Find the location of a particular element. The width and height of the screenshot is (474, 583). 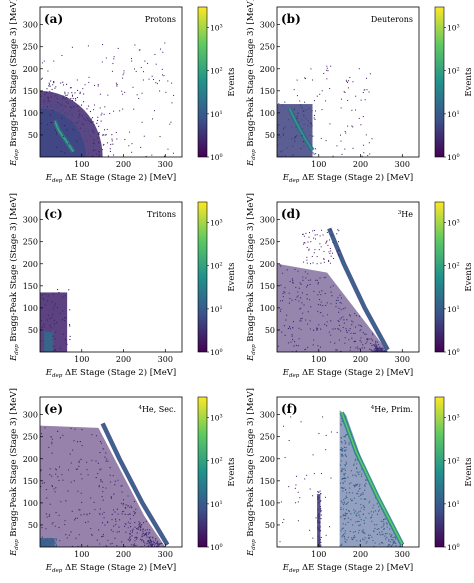

panel-1-xlabel: Edep ΔE Stage (Stage 2) [MeV] is located at coordinates (110, 178).